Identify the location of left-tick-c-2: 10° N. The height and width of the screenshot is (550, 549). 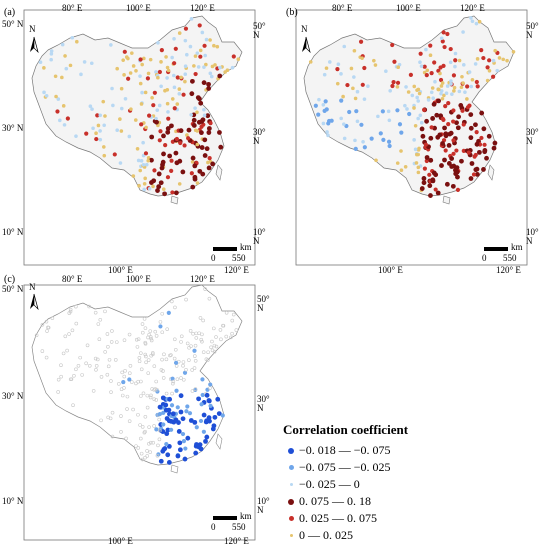
(13, 501).